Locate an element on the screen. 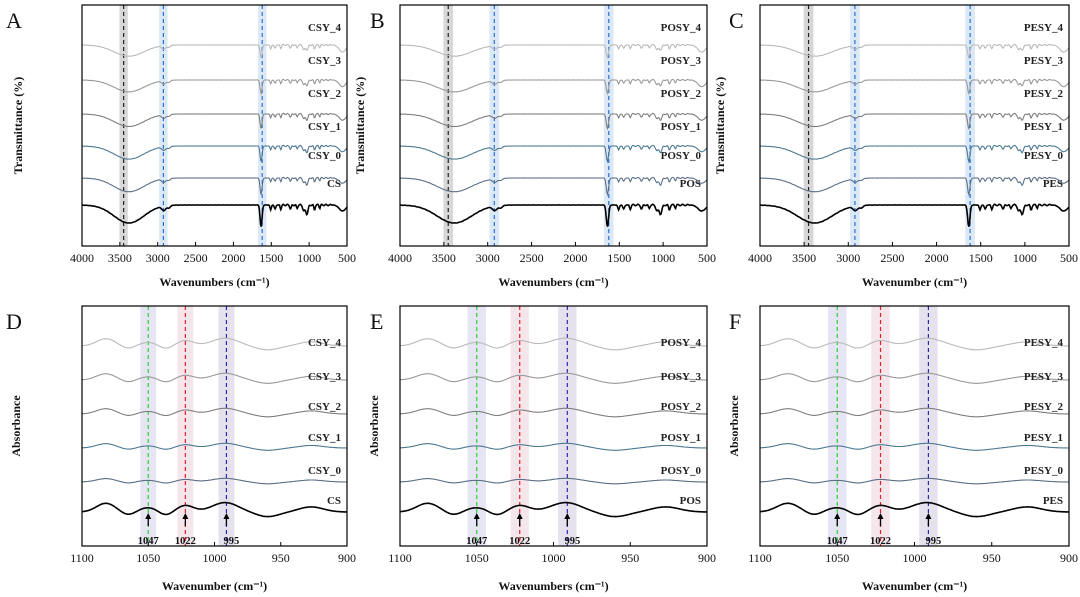 This screenshot has height=597, width=1080. series-label: POSY_2 is located at coordinates (681, 407).